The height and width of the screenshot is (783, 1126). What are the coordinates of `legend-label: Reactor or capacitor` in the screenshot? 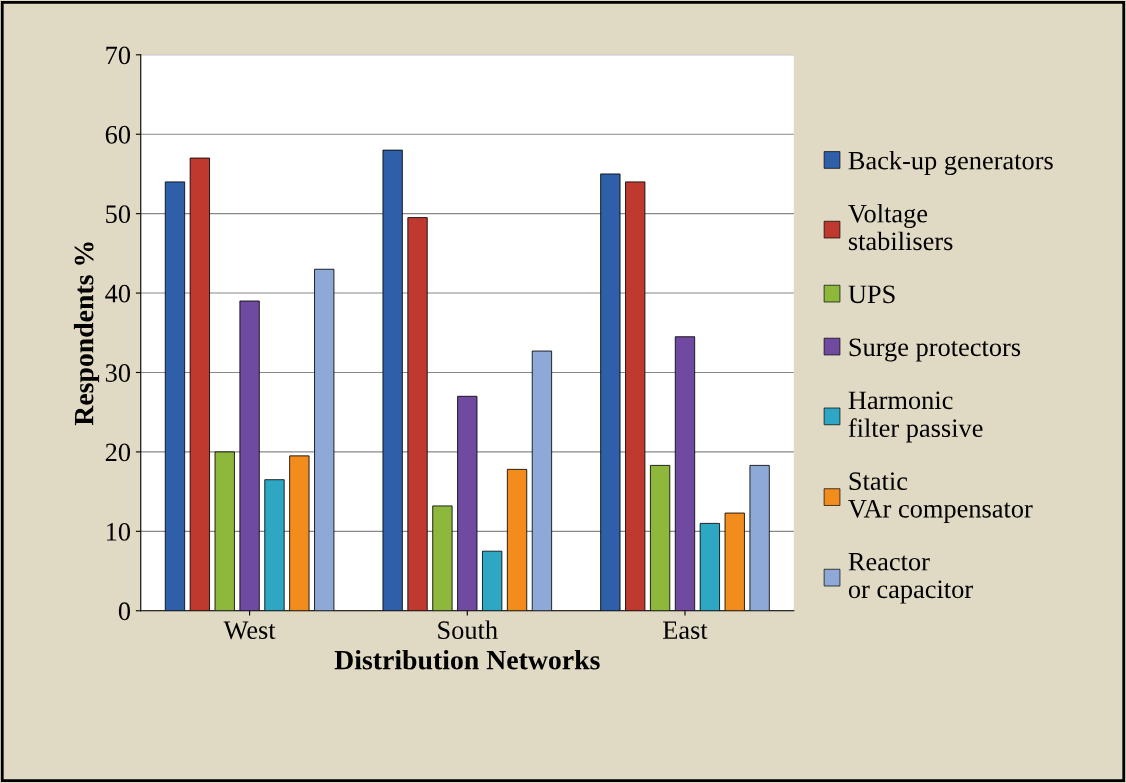 It's located at (910, 578).